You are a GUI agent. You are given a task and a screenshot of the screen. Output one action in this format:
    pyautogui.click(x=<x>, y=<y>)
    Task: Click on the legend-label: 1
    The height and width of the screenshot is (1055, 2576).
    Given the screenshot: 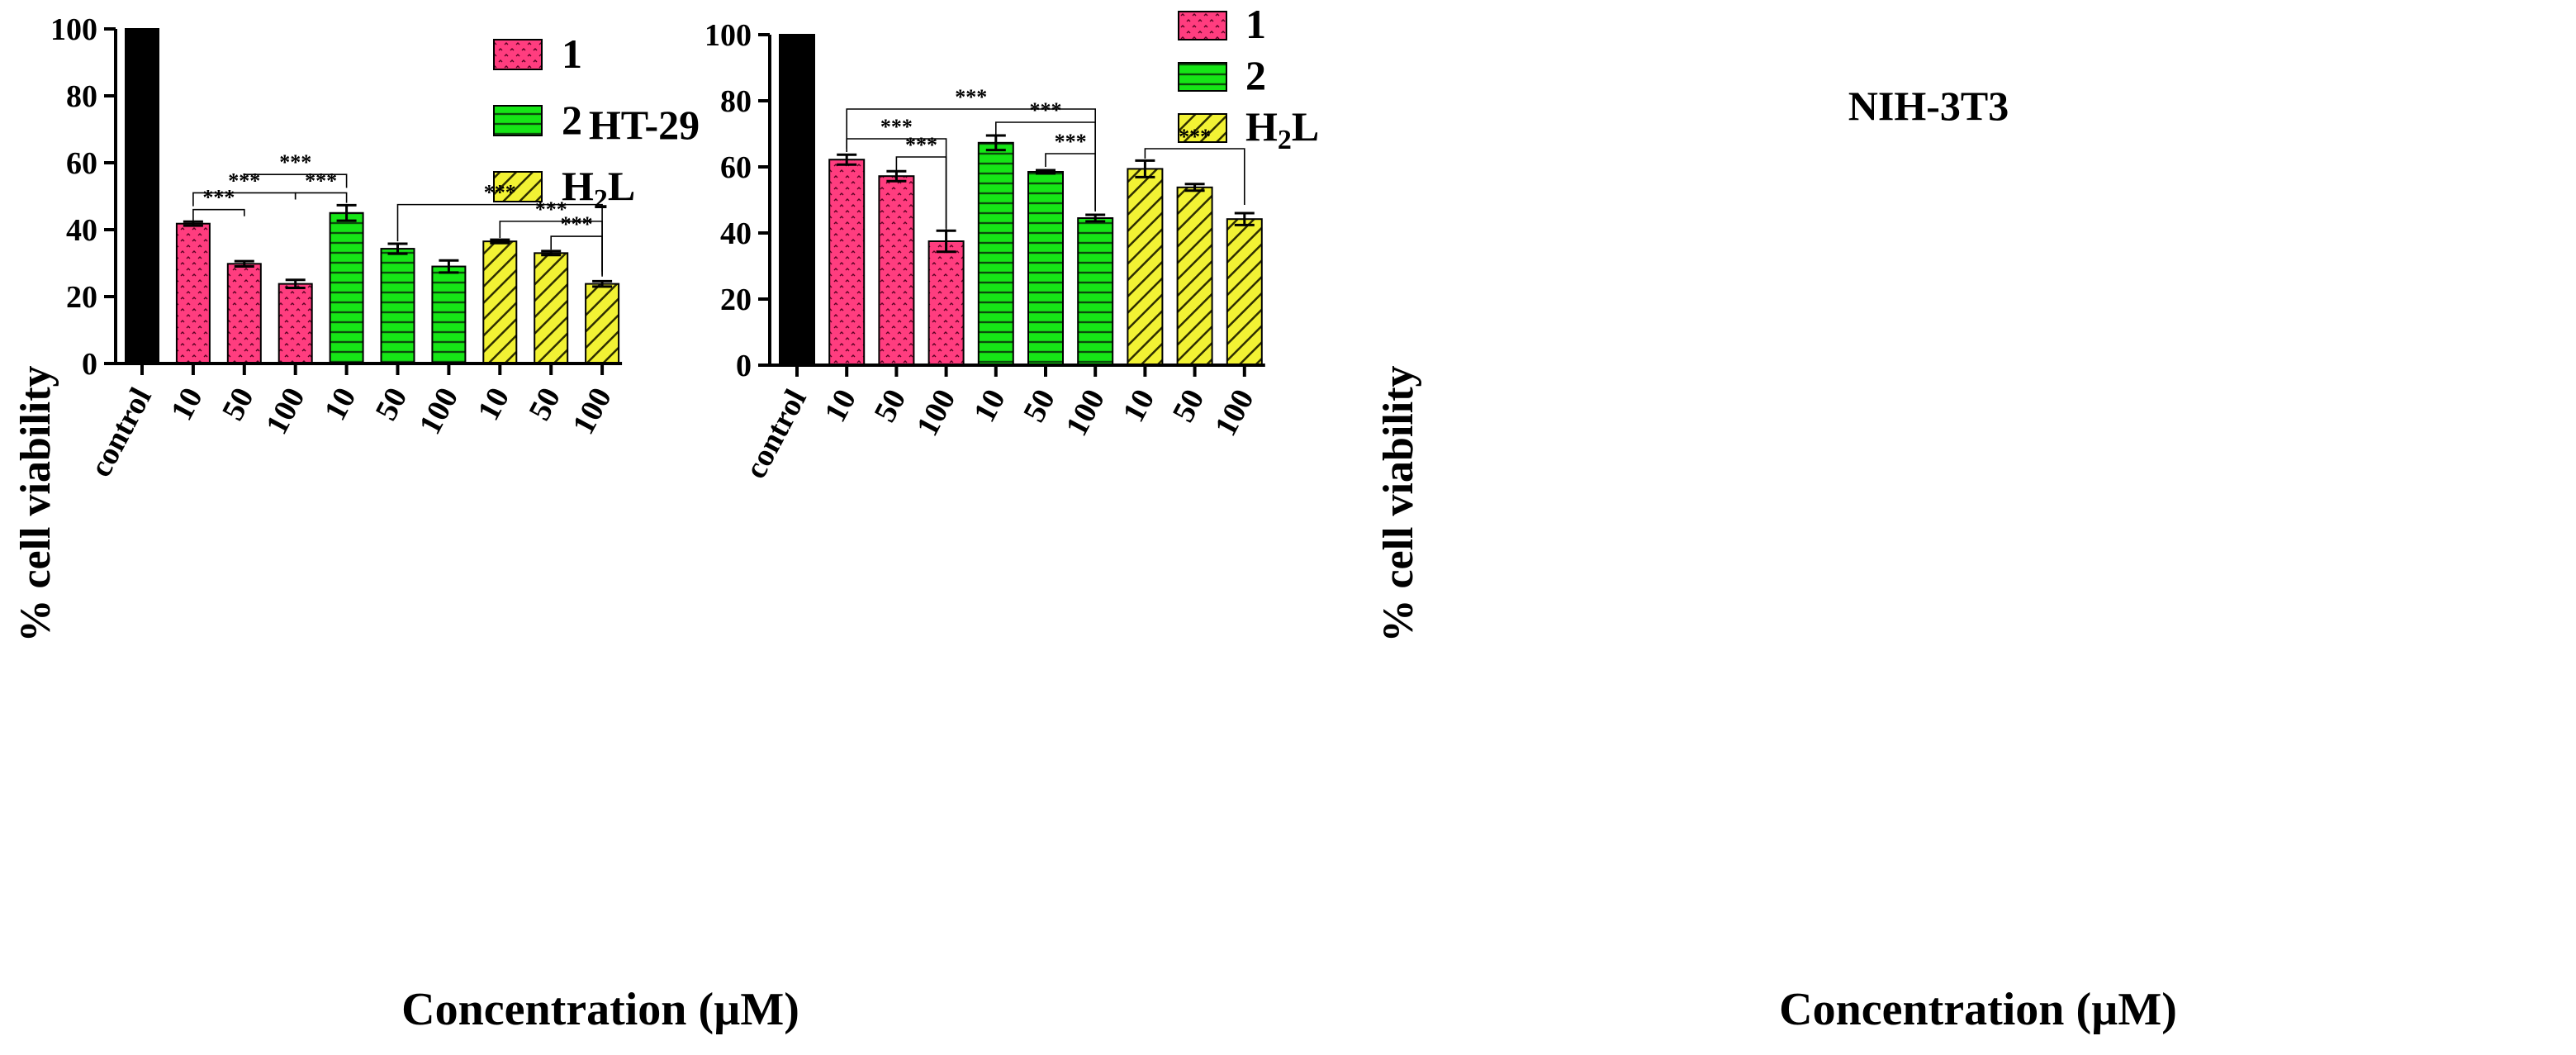 What is the action you would take?
    pyautogui.click(x=1255, y=24)
    